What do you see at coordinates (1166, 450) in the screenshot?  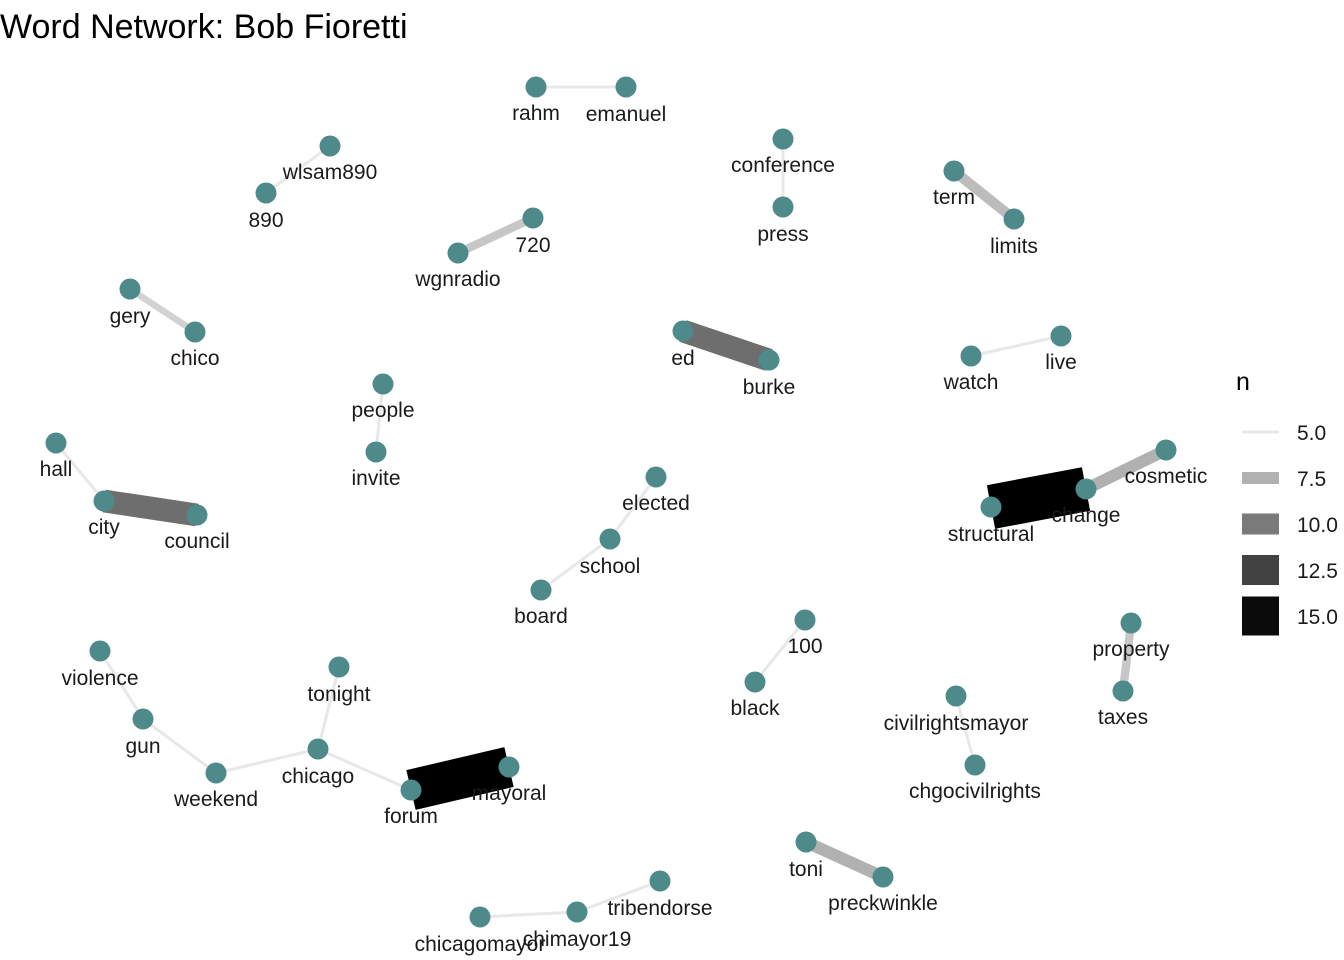 I see `node-cosmetic` at bounding box center [1166, 450].